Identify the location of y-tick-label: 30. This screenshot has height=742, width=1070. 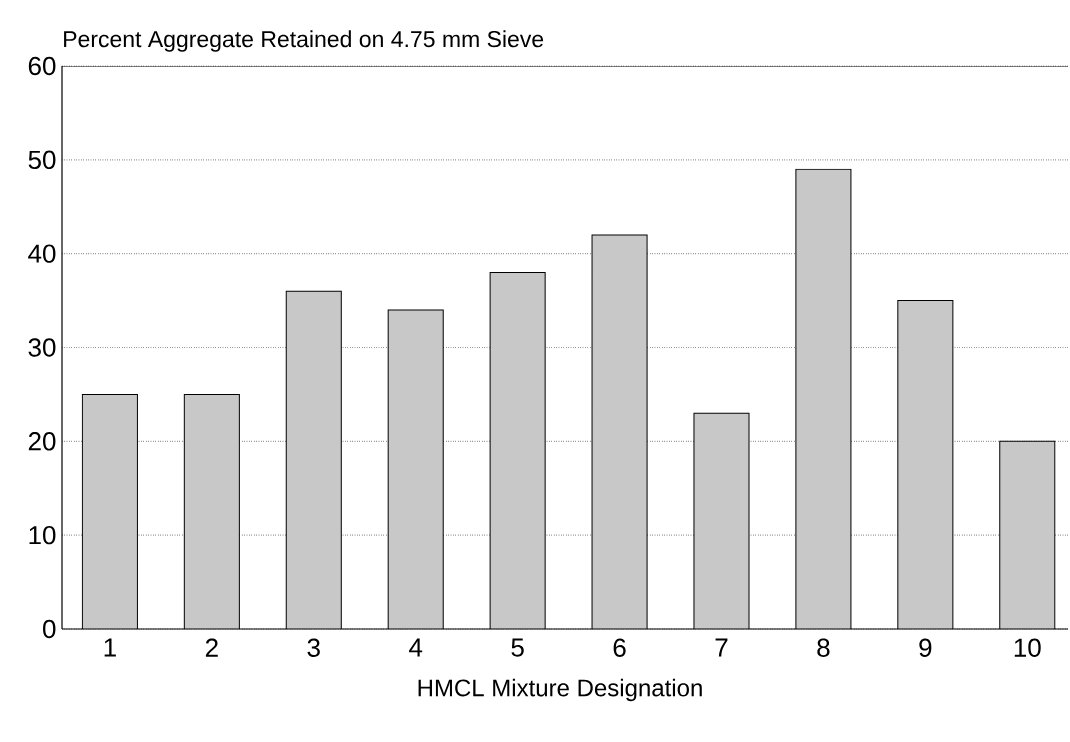
(42, 347).